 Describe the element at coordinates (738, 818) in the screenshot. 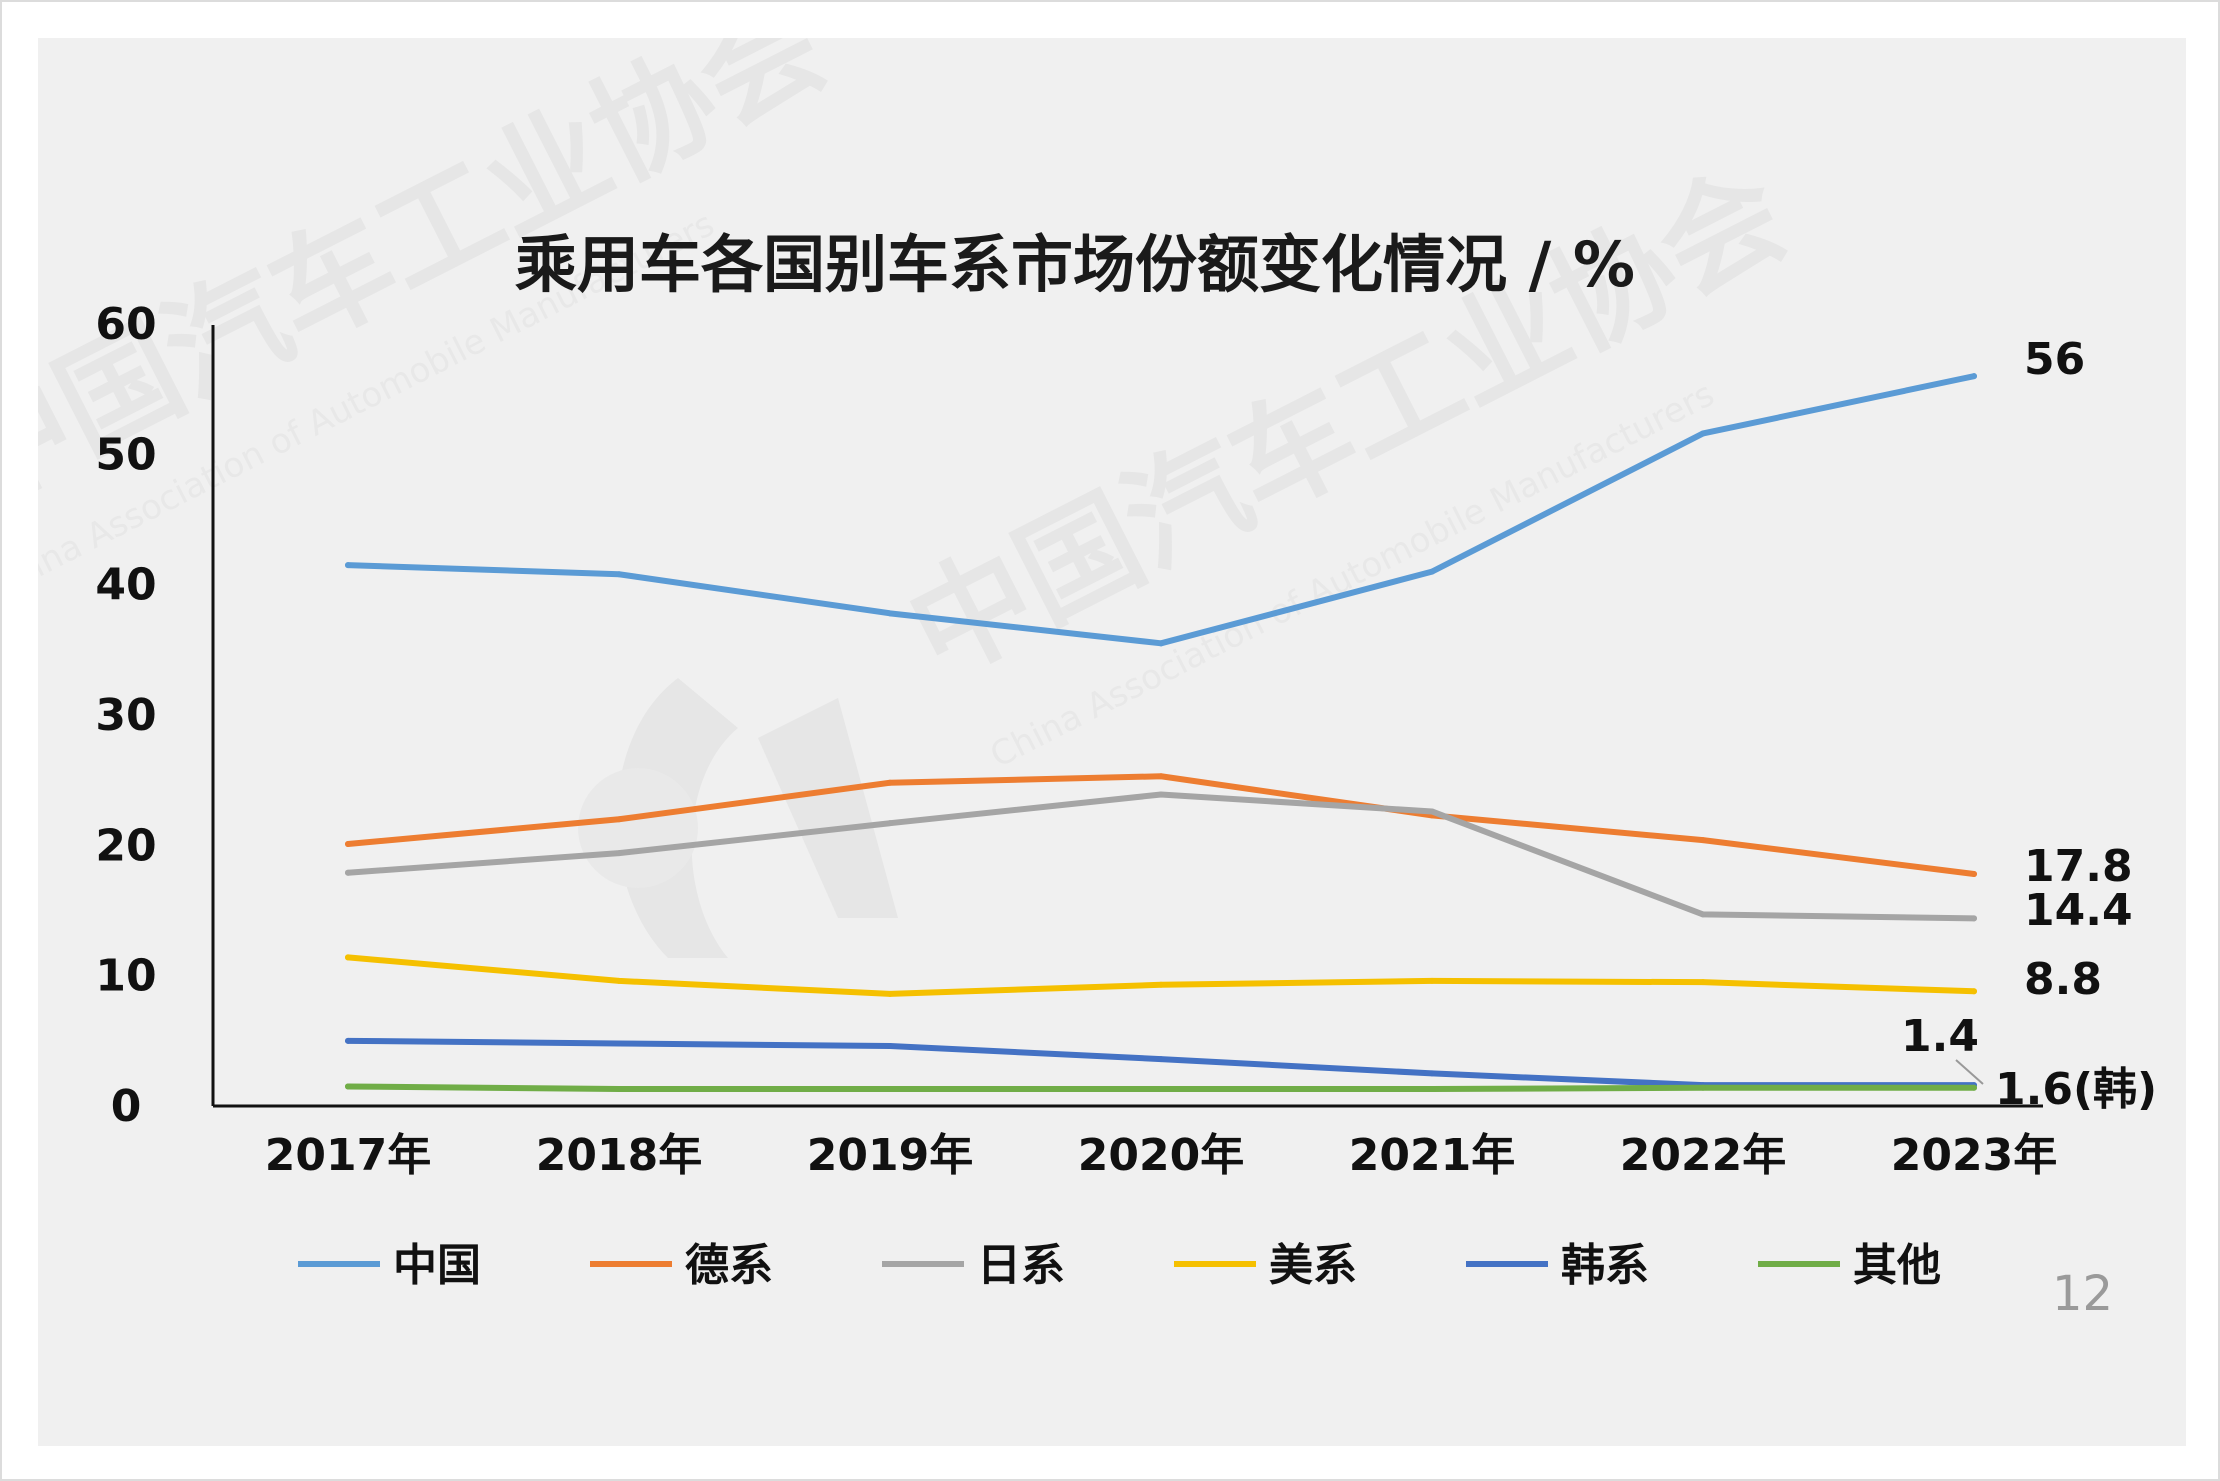

I see `watermark-logo-icon` at that location.